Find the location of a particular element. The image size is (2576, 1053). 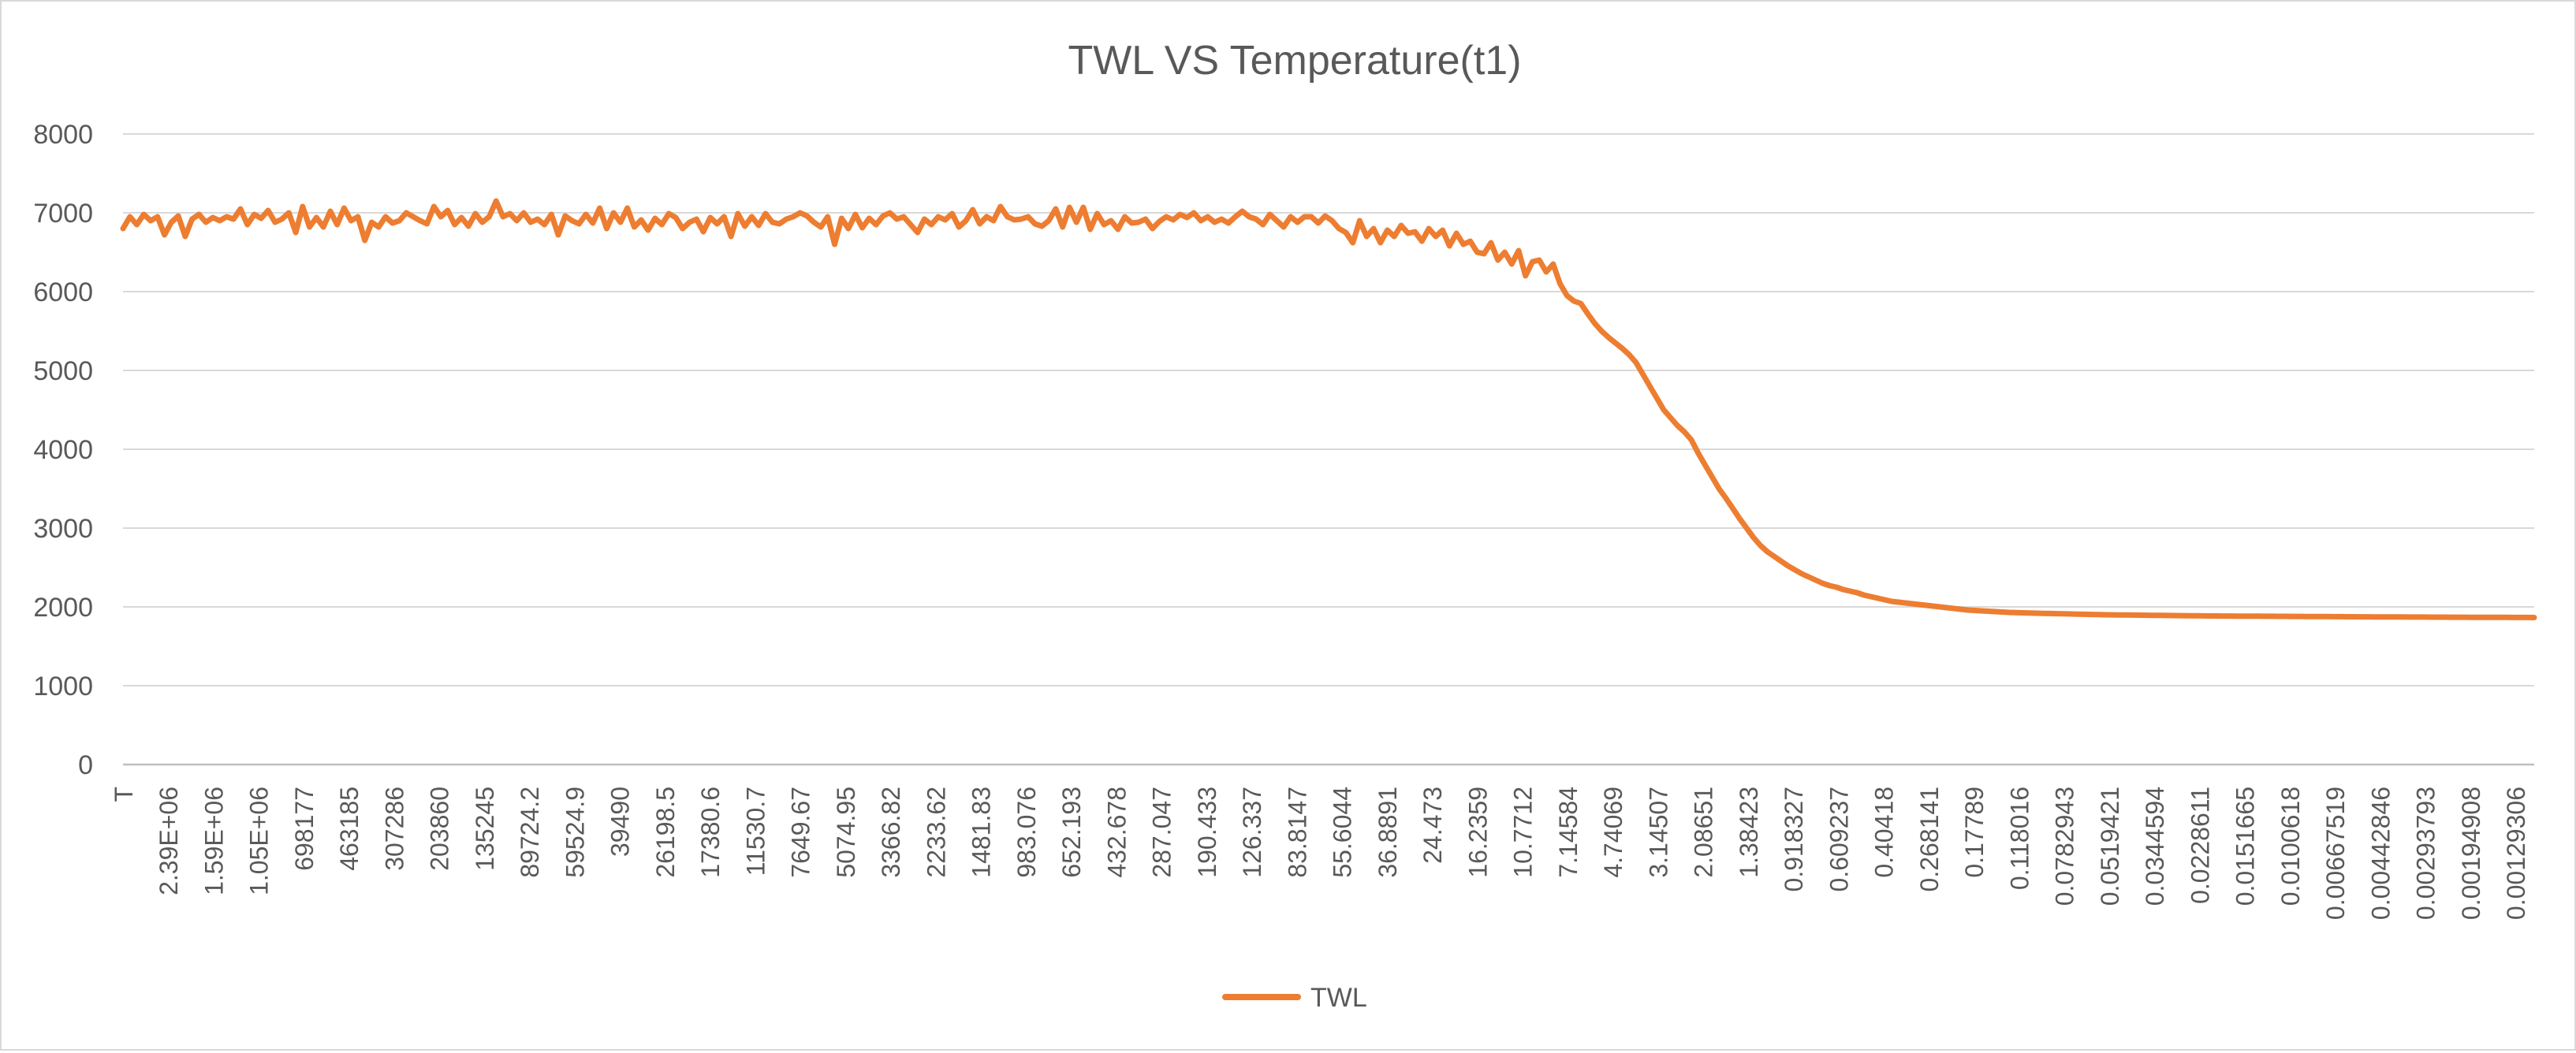

x-tick-label: 0.0100618 is located at coordinates (2291, 847).